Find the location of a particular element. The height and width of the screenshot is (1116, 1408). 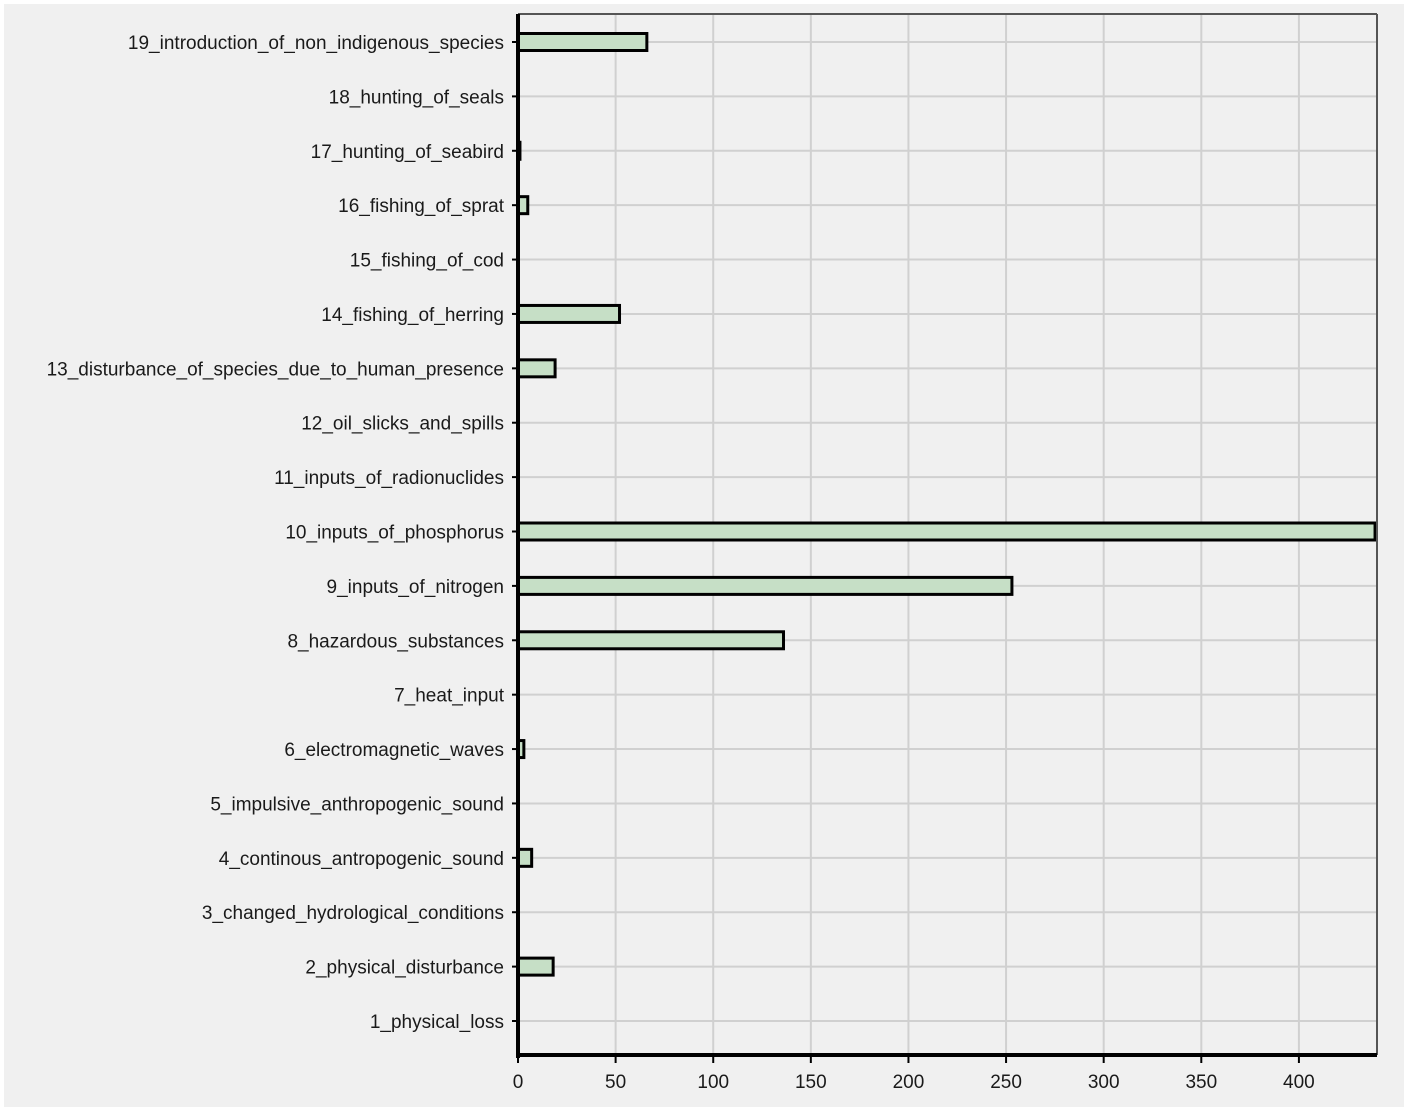

category-label: 6_electromagnetic_waves is located at coordinates (394, 750).